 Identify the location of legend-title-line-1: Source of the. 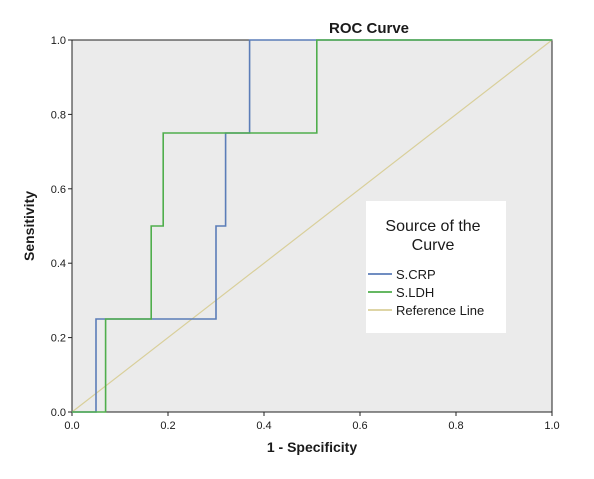
(432, 226).